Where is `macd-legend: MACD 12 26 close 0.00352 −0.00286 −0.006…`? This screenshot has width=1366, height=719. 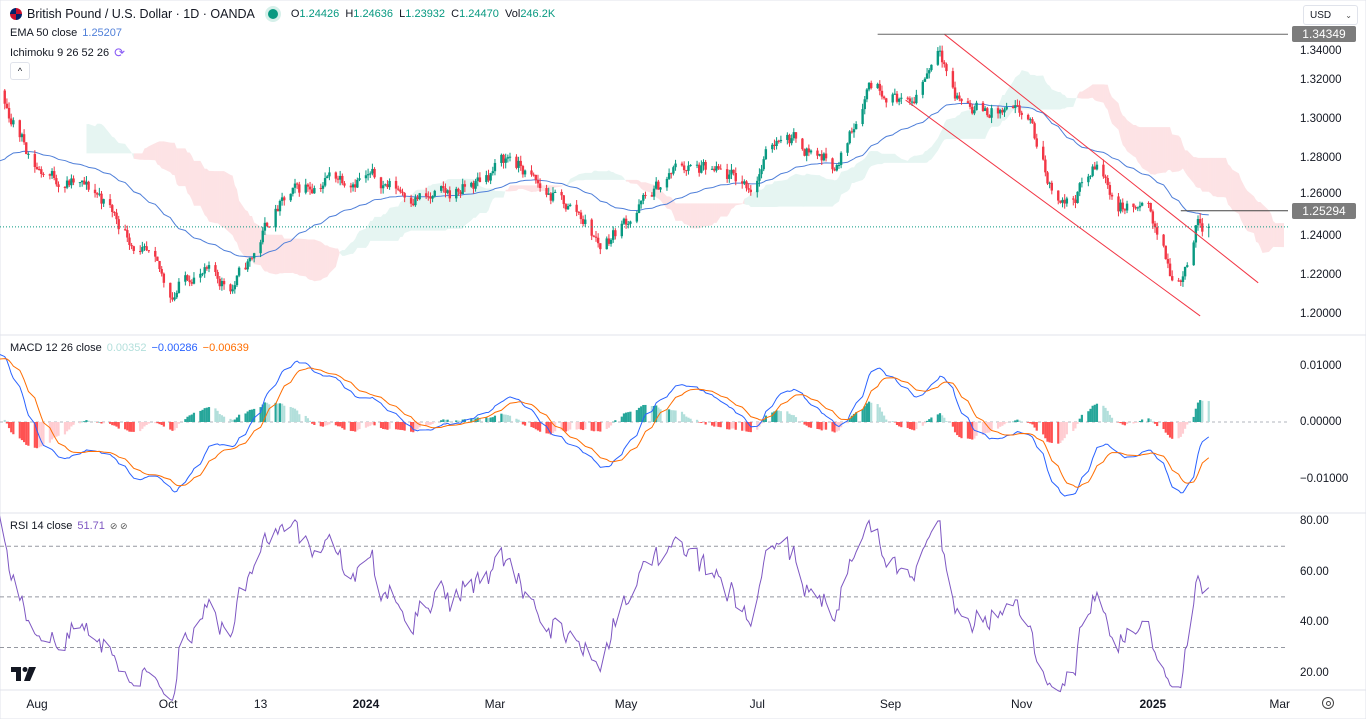 macd-legend: MACD 12 26 close 0.00352 −0.00286 −0.006… is located at coordinates (129, 348).